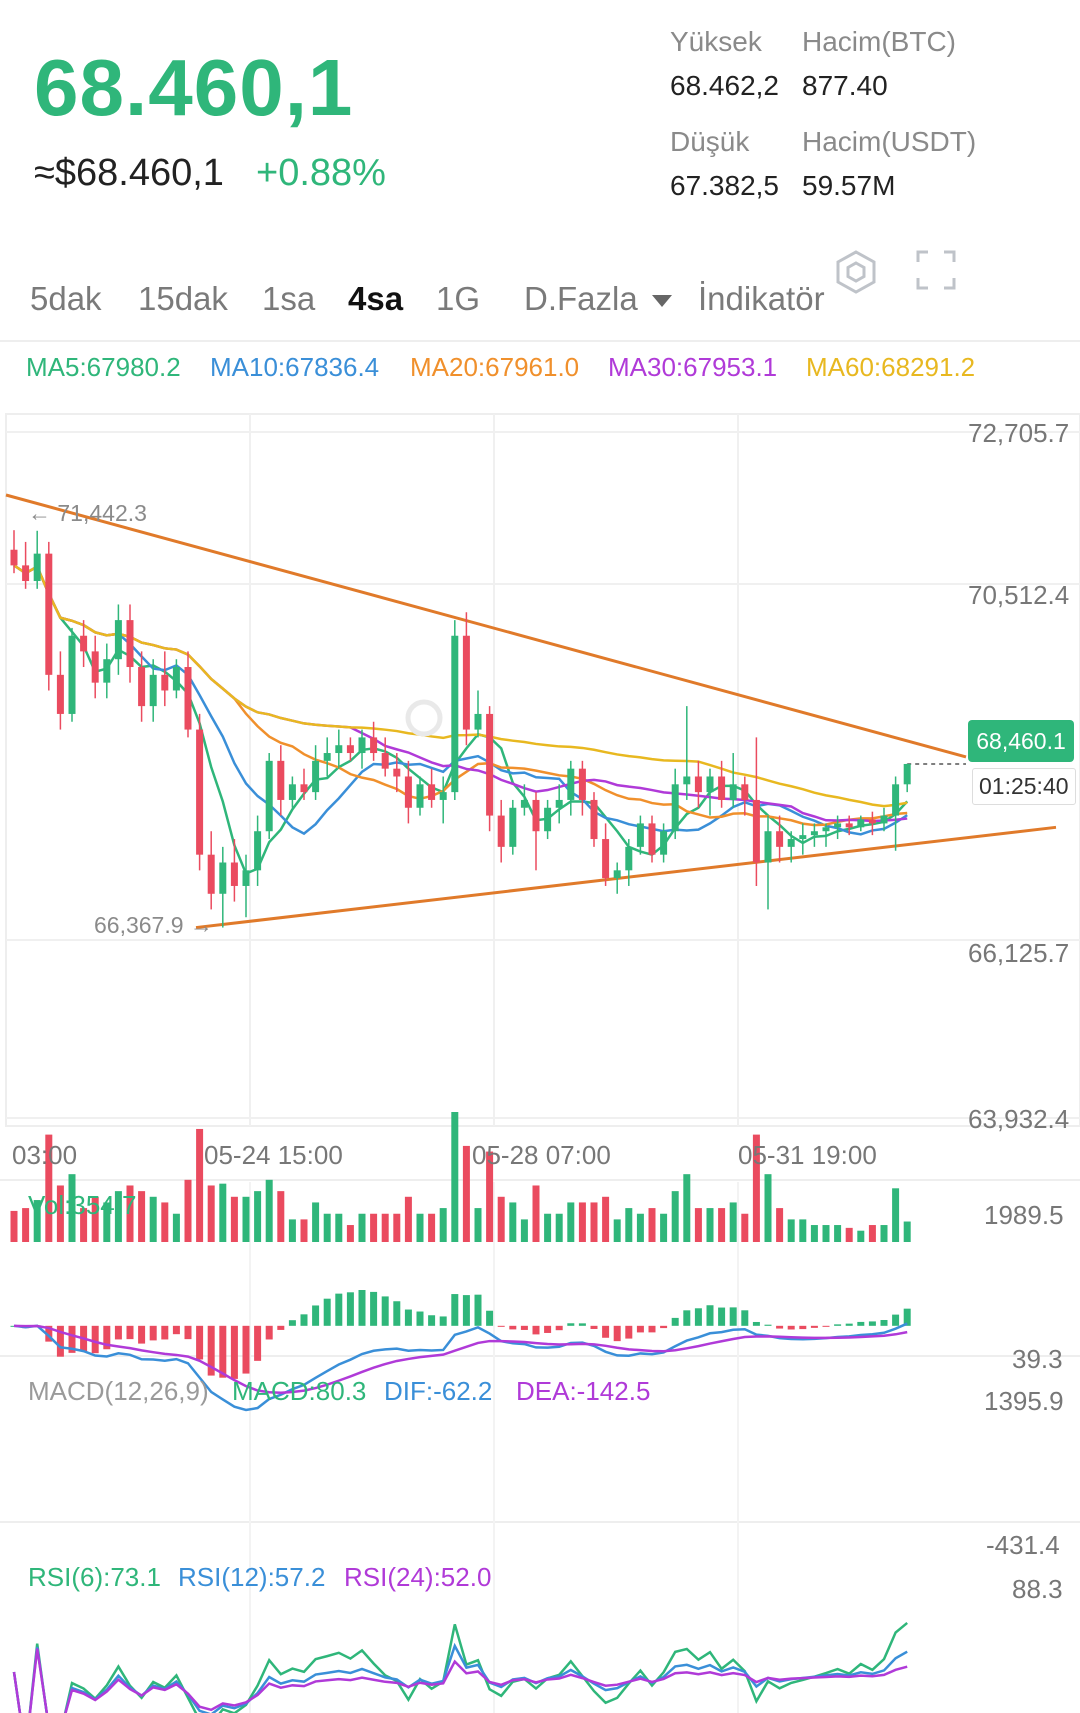 This screenshot has height=1713, width=1080. Describe the element at coordinates (724, 185) in the screenshot. I see `low-value: 67.382,5` at that location.